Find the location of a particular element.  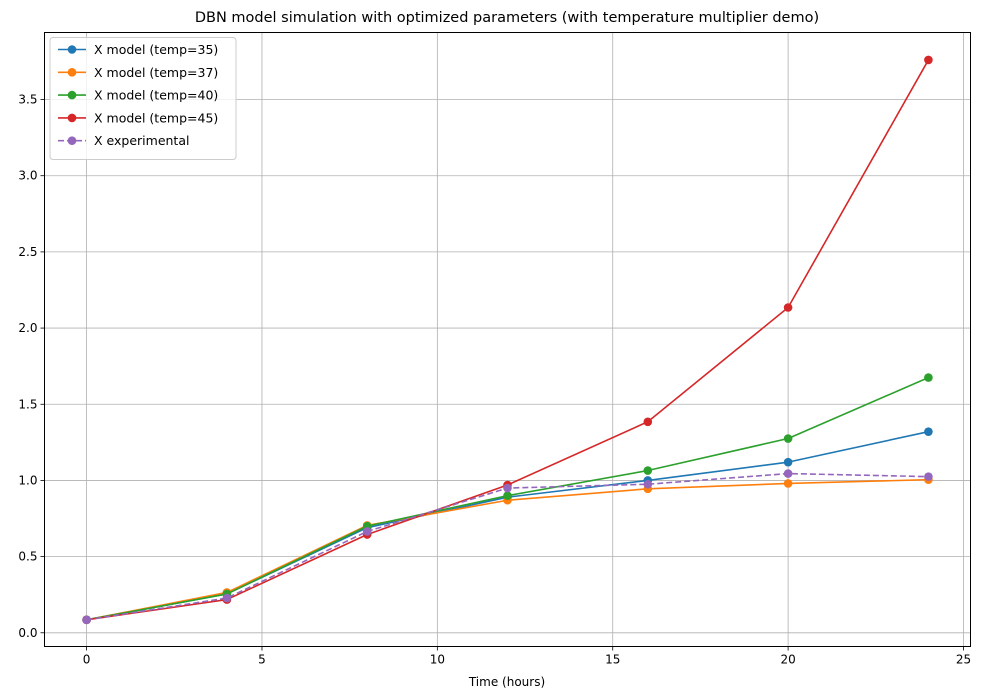

y-axis: 0.0 0.5 1.0 1.5 2.0 2.5 3.0 3.5 is located at coordinates (31, 366).